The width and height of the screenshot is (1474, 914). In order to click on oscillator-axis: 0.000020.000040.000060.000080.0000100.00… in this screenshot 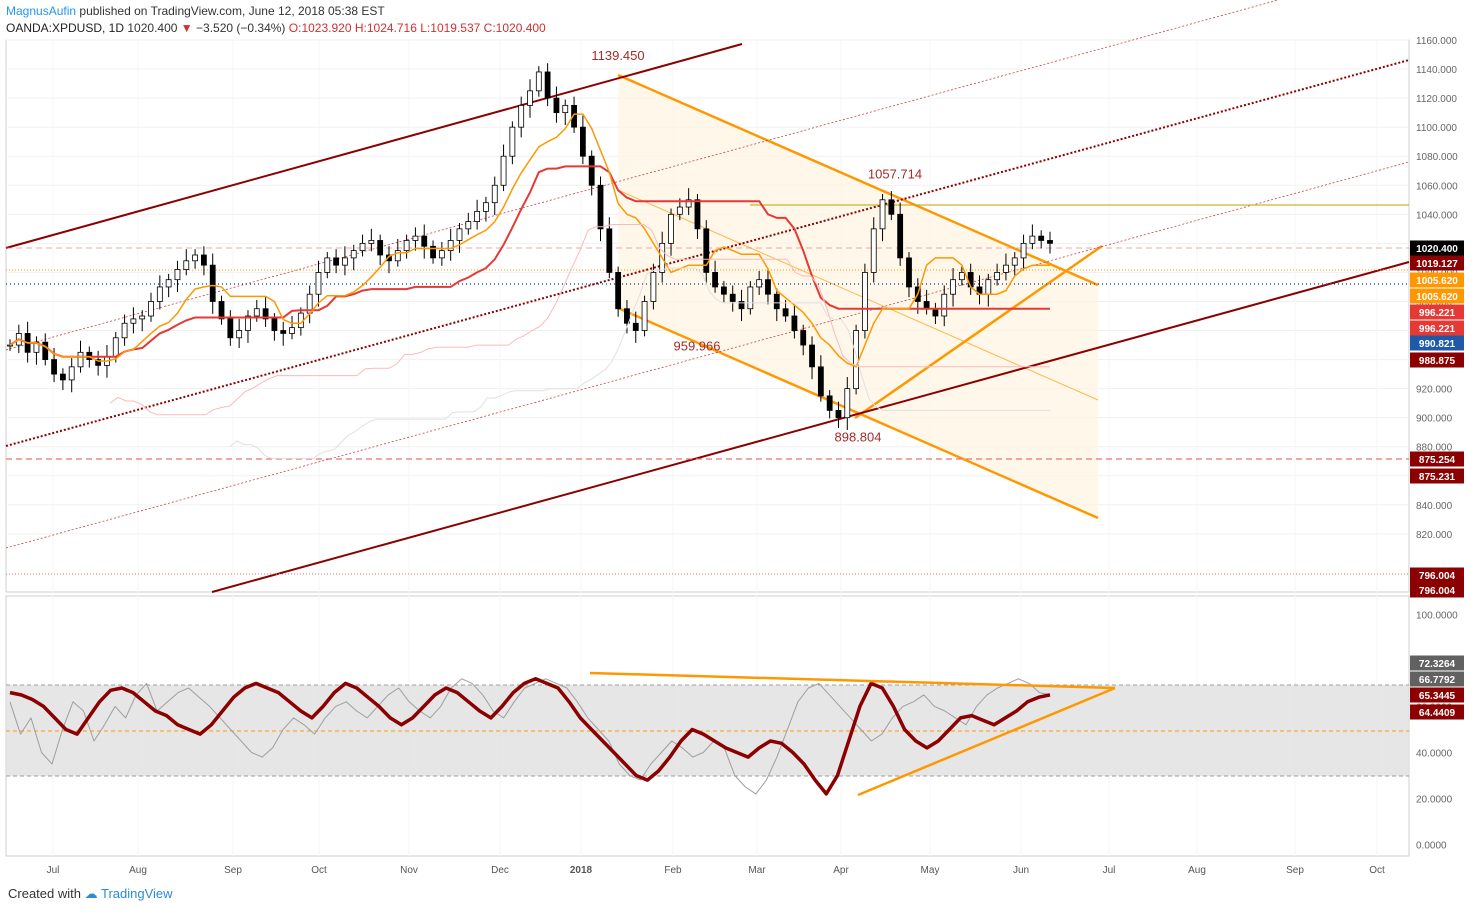, I will do `click(1437, 730)`.